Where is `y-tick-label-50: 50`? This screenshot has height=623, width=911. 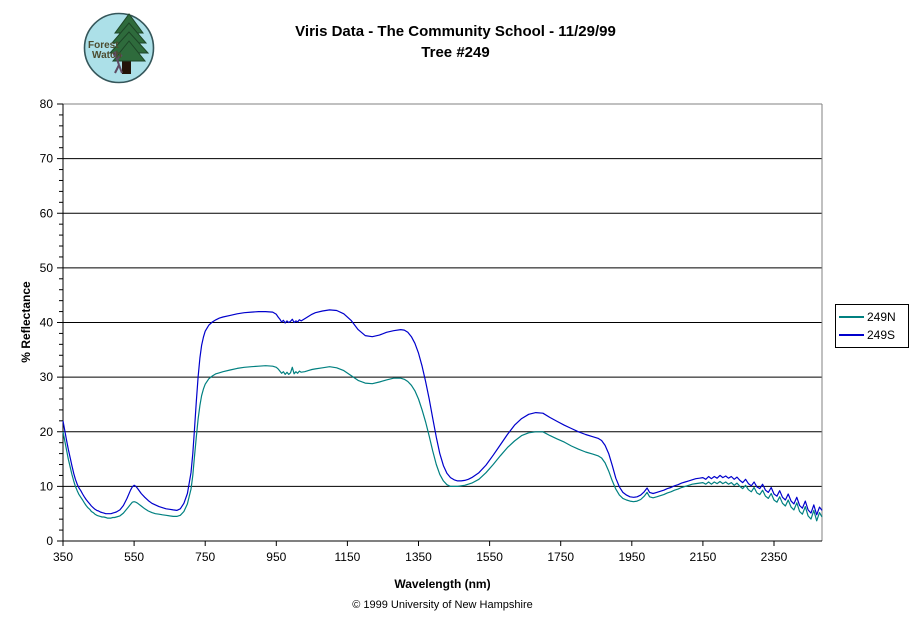 y-tick-label-50: 50 is located at coordinates (47, 268).